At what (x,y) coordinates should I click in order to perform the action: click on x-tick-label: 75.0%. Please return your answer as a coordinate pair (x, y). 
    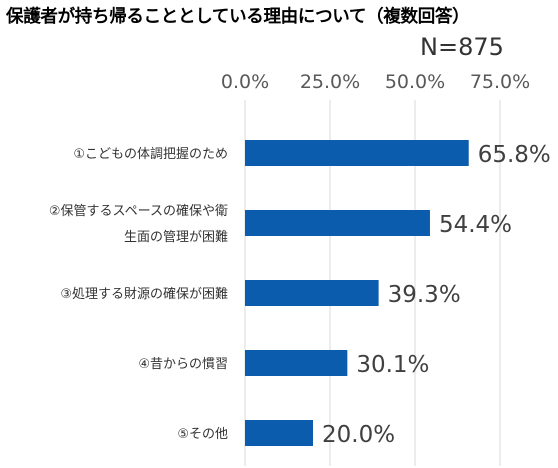
    Looking at the image, I should click on (500, 82).